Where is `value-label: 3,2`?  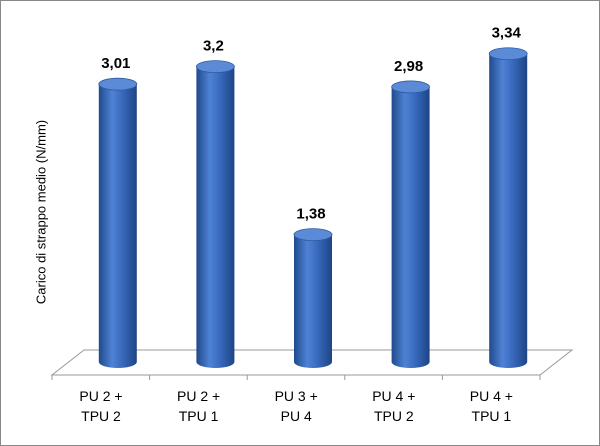
value-label: 3,2 is located at coordinates (213, 46).